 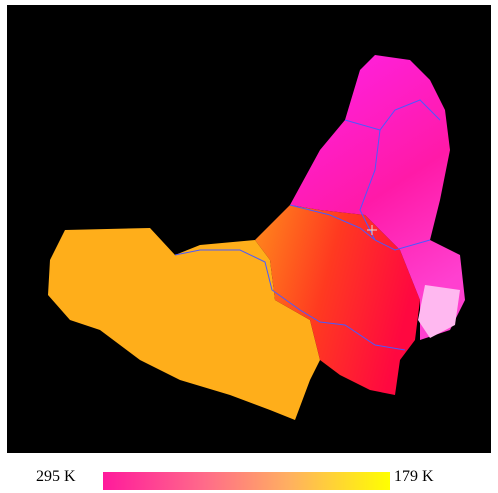 What do you see at coordinates (56, 476) in the screenshot?
I see `colorbar-min-label: 295 K` at bounding box center [56, 476].